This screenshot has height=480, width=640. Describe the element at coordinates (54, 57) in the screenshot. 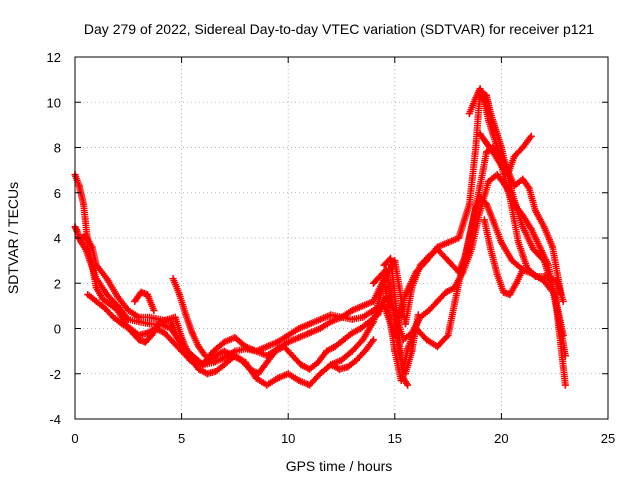

I see `y-tick-label: 12` at that location.